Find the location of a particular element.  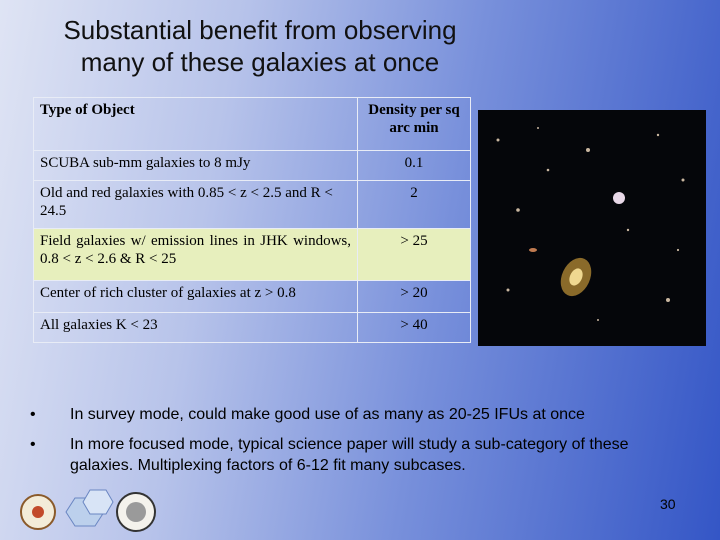

table-row: All galaxies K < 23 > 40 is located at coordinates (252, 327).